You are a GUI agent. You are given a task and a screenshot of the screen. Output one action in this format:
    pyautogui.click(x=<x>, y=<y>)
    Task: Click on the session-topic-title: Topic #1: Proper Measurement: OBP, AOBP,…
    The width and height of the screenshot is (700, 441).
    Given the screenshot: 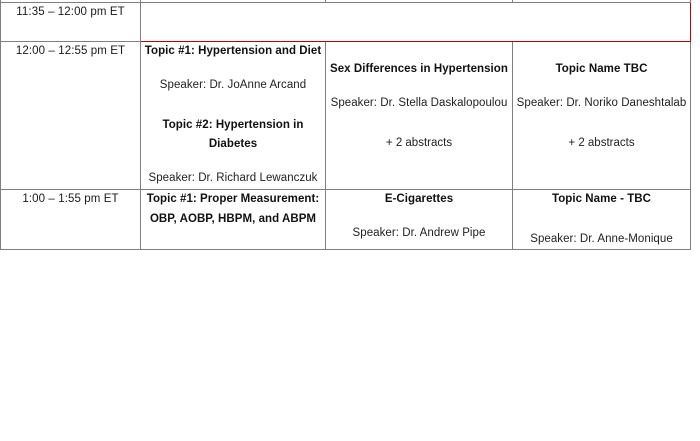 What is the action you would take?
    pyautogui.click(x=233, y=208)
    